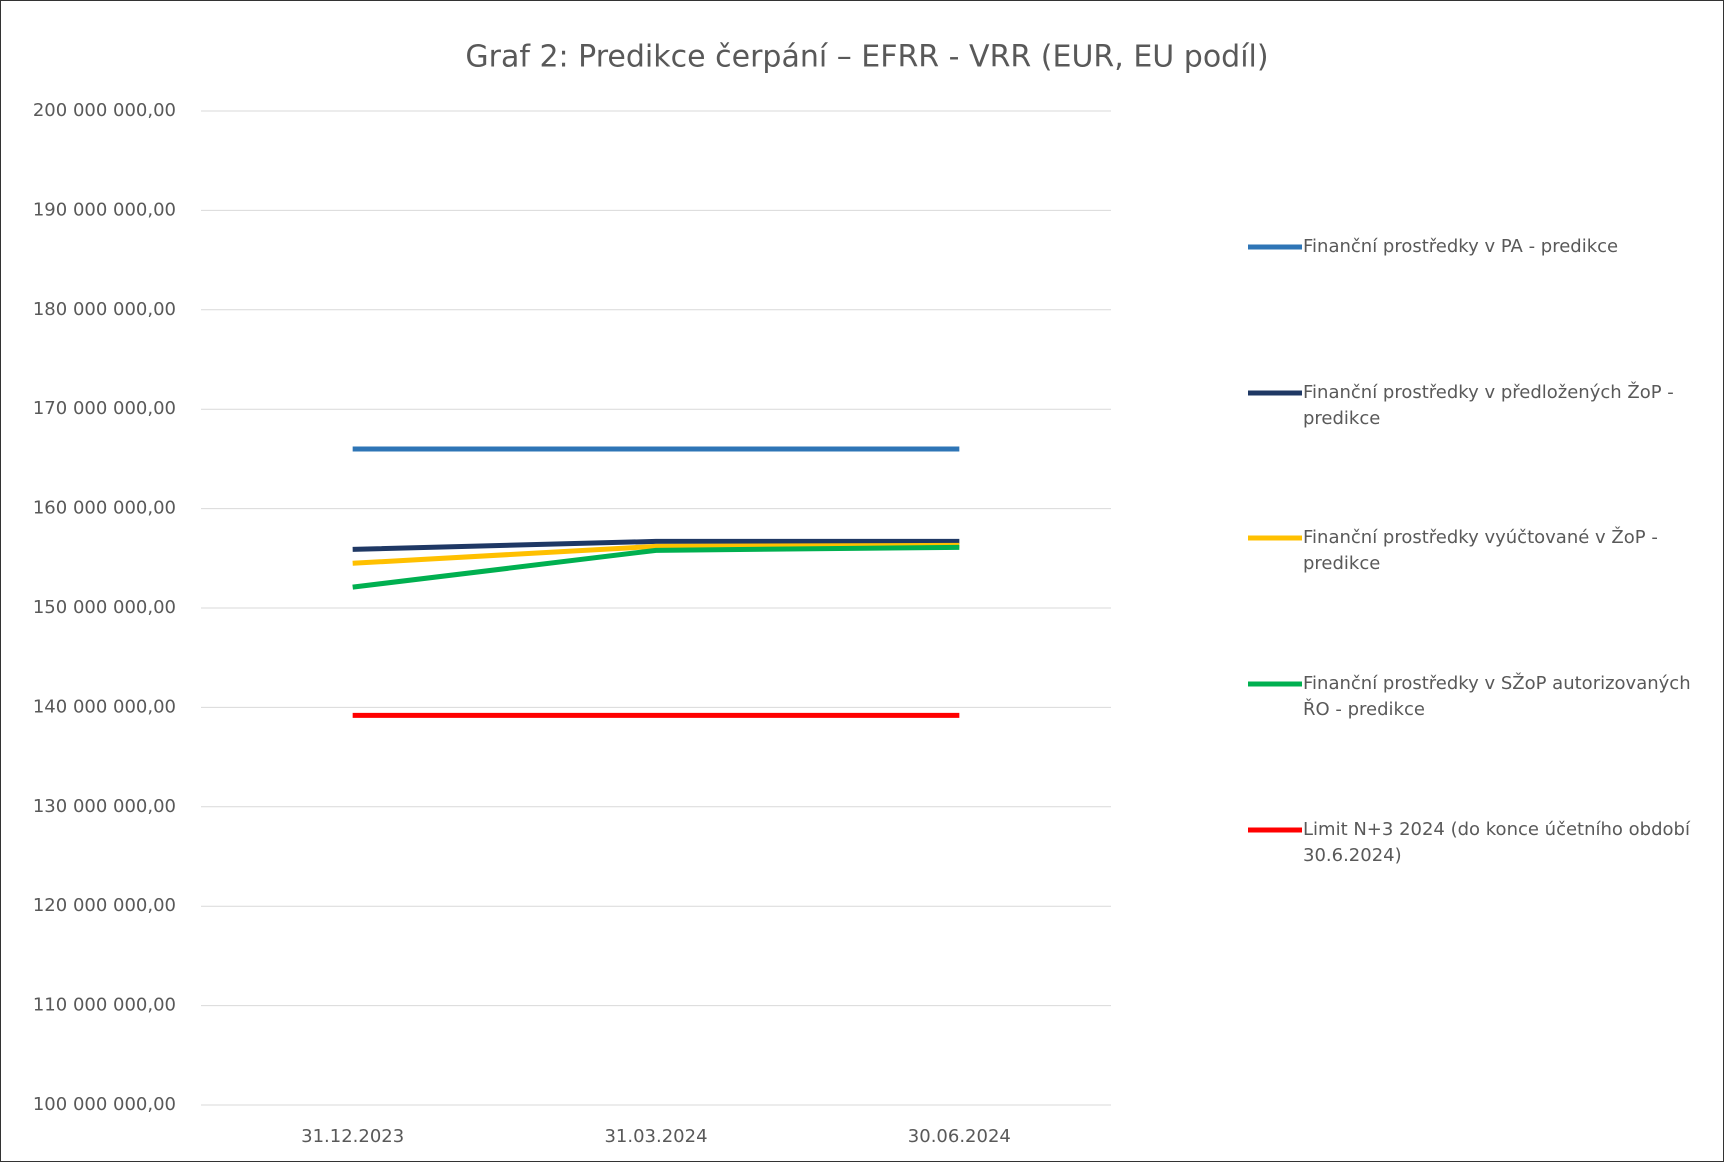  What do you see at coordinates (104, 1104) in the screenshot?
I see `y-tick-label: 100 000 000,00` at bounding box center [104, 1104].